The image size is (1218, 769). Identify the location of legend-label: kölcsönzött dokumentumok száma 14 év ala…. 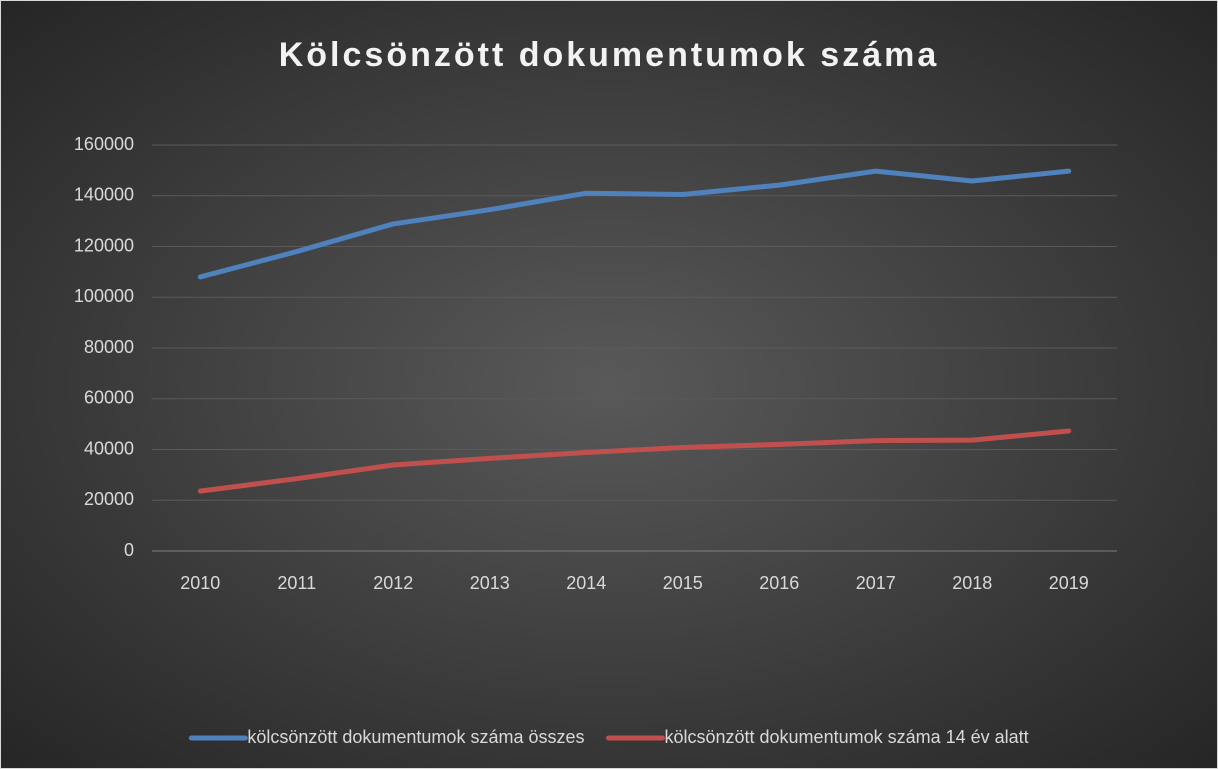
(846, 737).